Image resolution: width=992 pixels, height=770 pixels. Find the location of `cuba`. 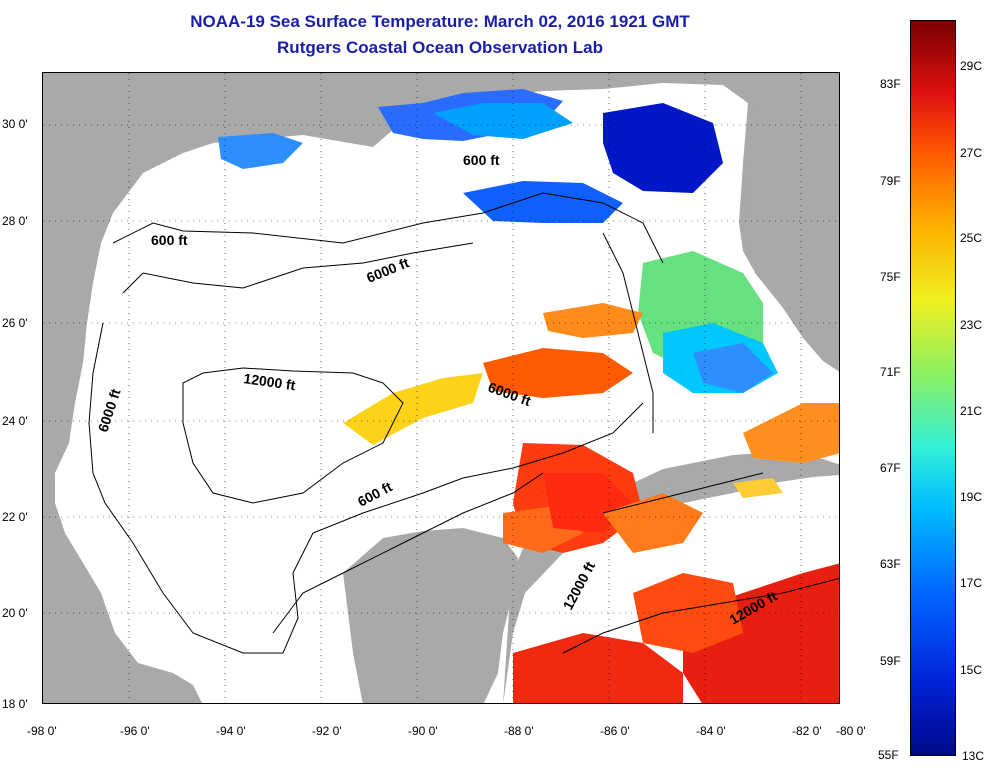

cuba is located at coordinates (741, 481).